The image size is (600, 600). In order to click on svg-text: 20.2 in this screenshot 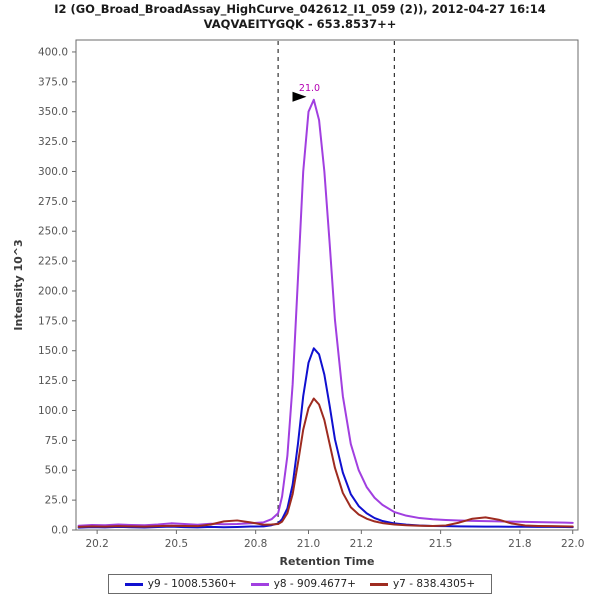, I will do `click(96, 544)`.